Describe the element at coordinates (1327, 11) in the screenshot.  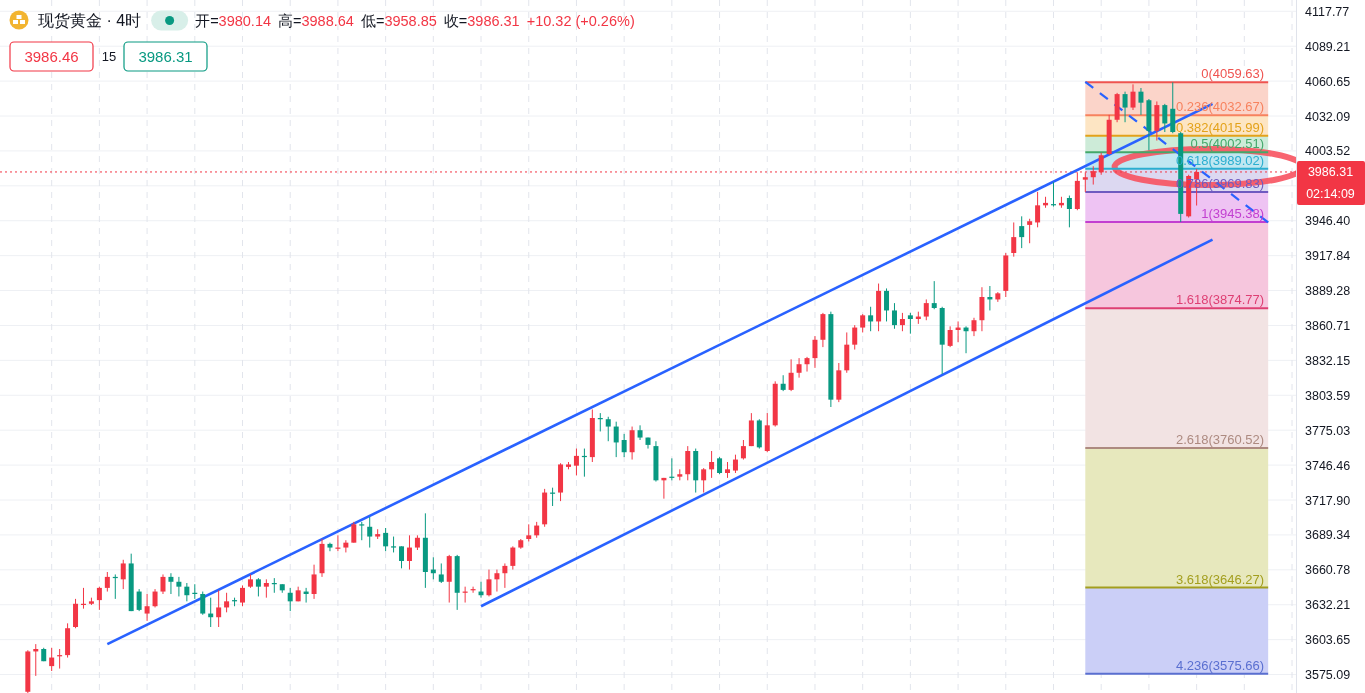
I see `ytick: 4117.77` at that location.